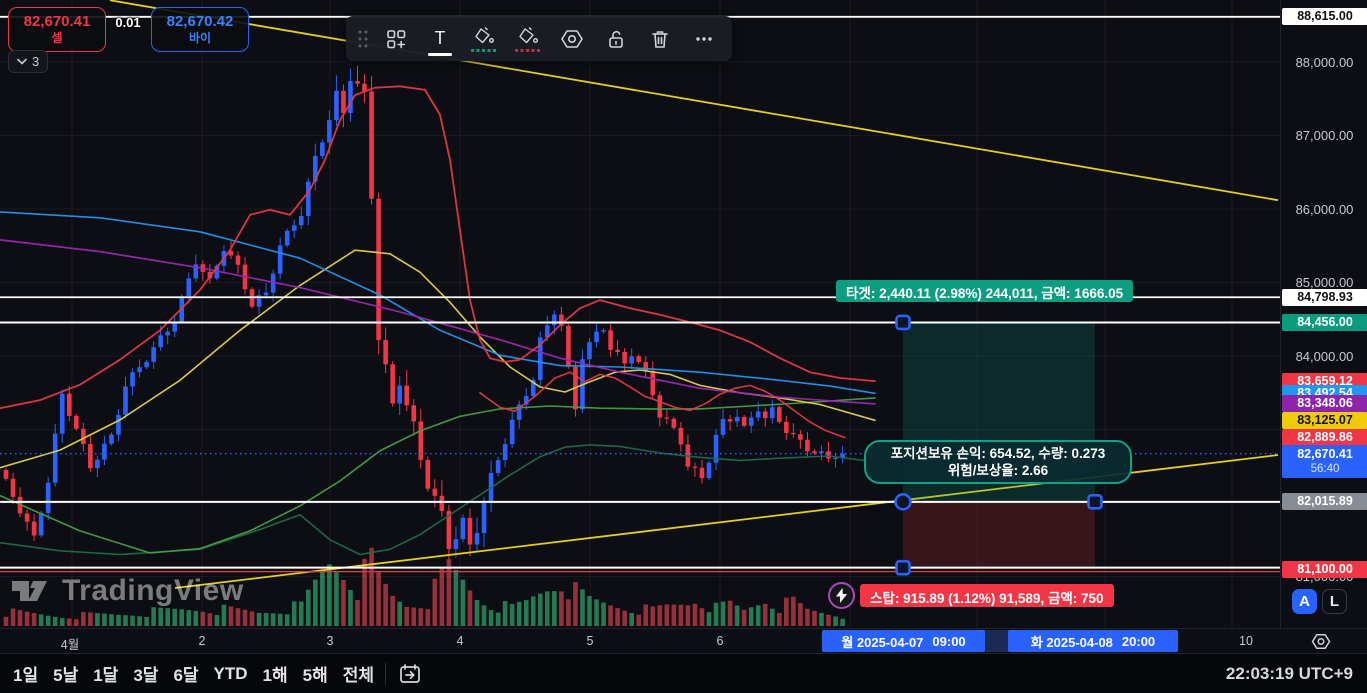  I want to click on loss-zone, so click(999, 535).